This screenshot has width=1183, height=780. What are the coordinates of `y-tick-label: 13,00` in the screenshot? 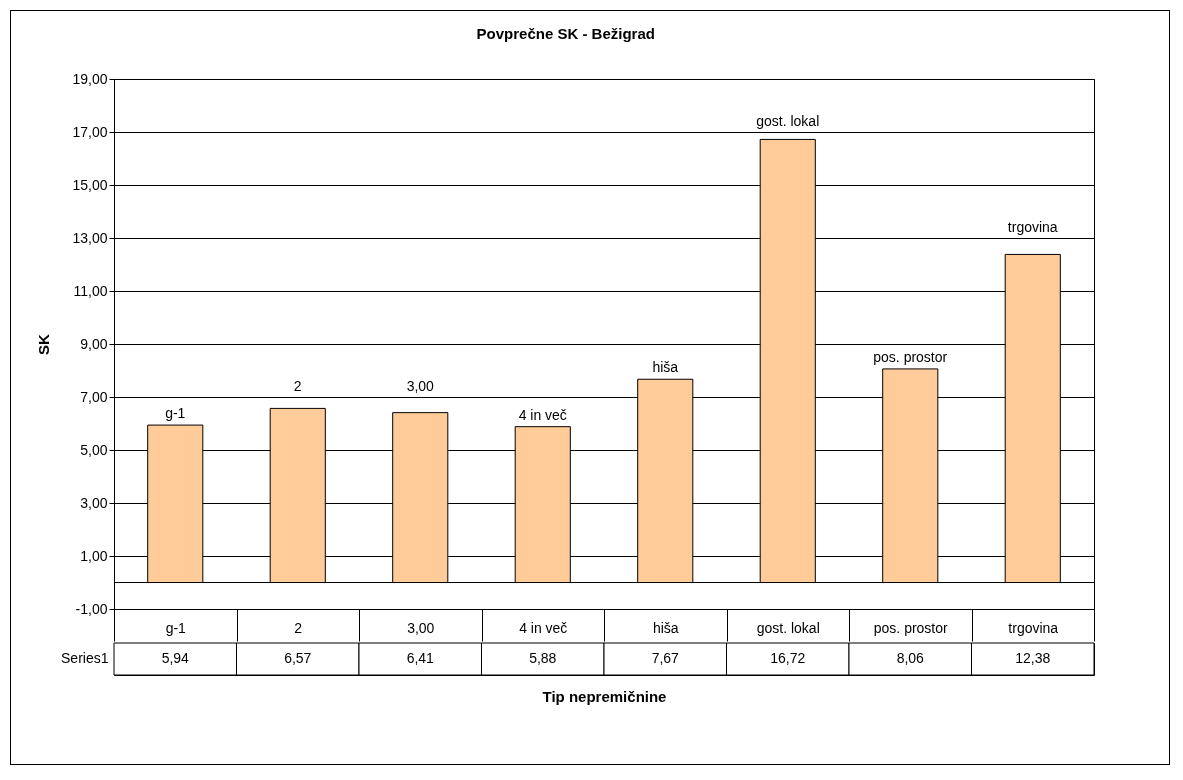 It's located at (90, 237).